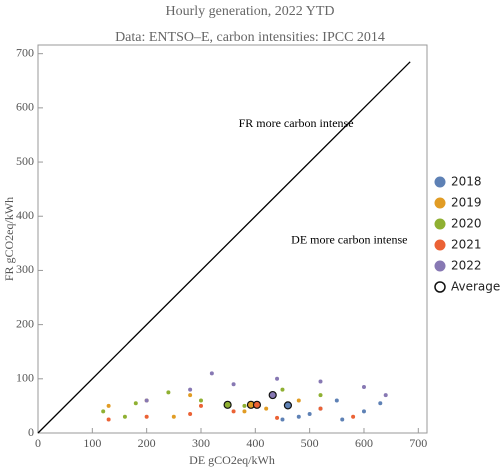 This screenshot has width=500, height=470. Describe the element at coordinates (250, 11) in the screenshot. I see `chart-title: Hourly generation, 2022 YTD` at that location.